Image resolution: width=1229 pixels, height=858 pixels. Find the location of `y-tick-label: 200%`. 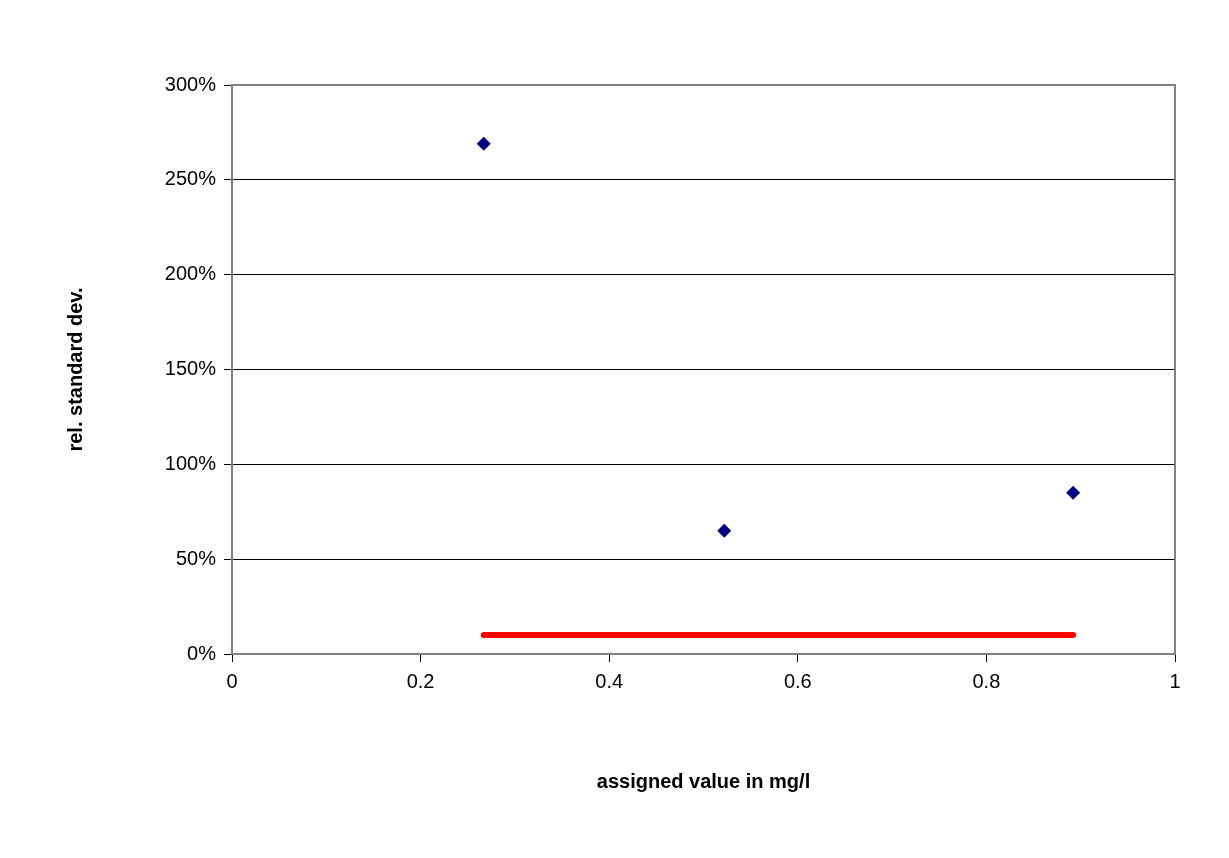

y-tick-label: 200% is located at coordinates (190, 273).